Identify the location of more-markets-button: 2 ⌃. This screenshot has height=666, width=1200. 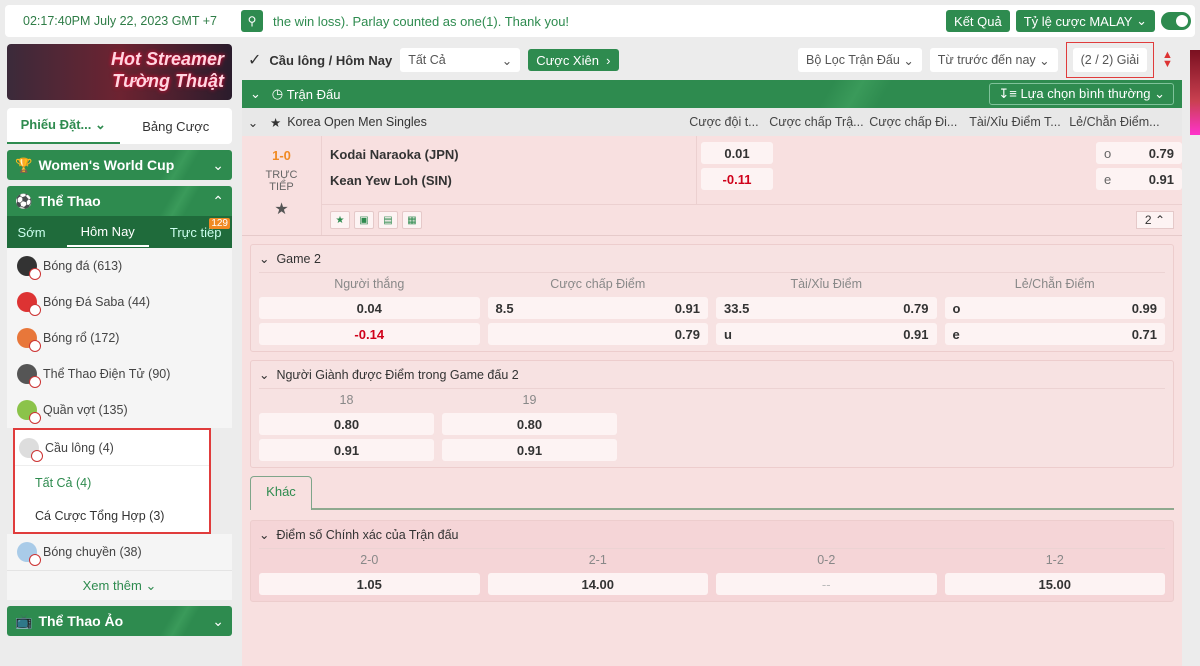
(1154, 220).